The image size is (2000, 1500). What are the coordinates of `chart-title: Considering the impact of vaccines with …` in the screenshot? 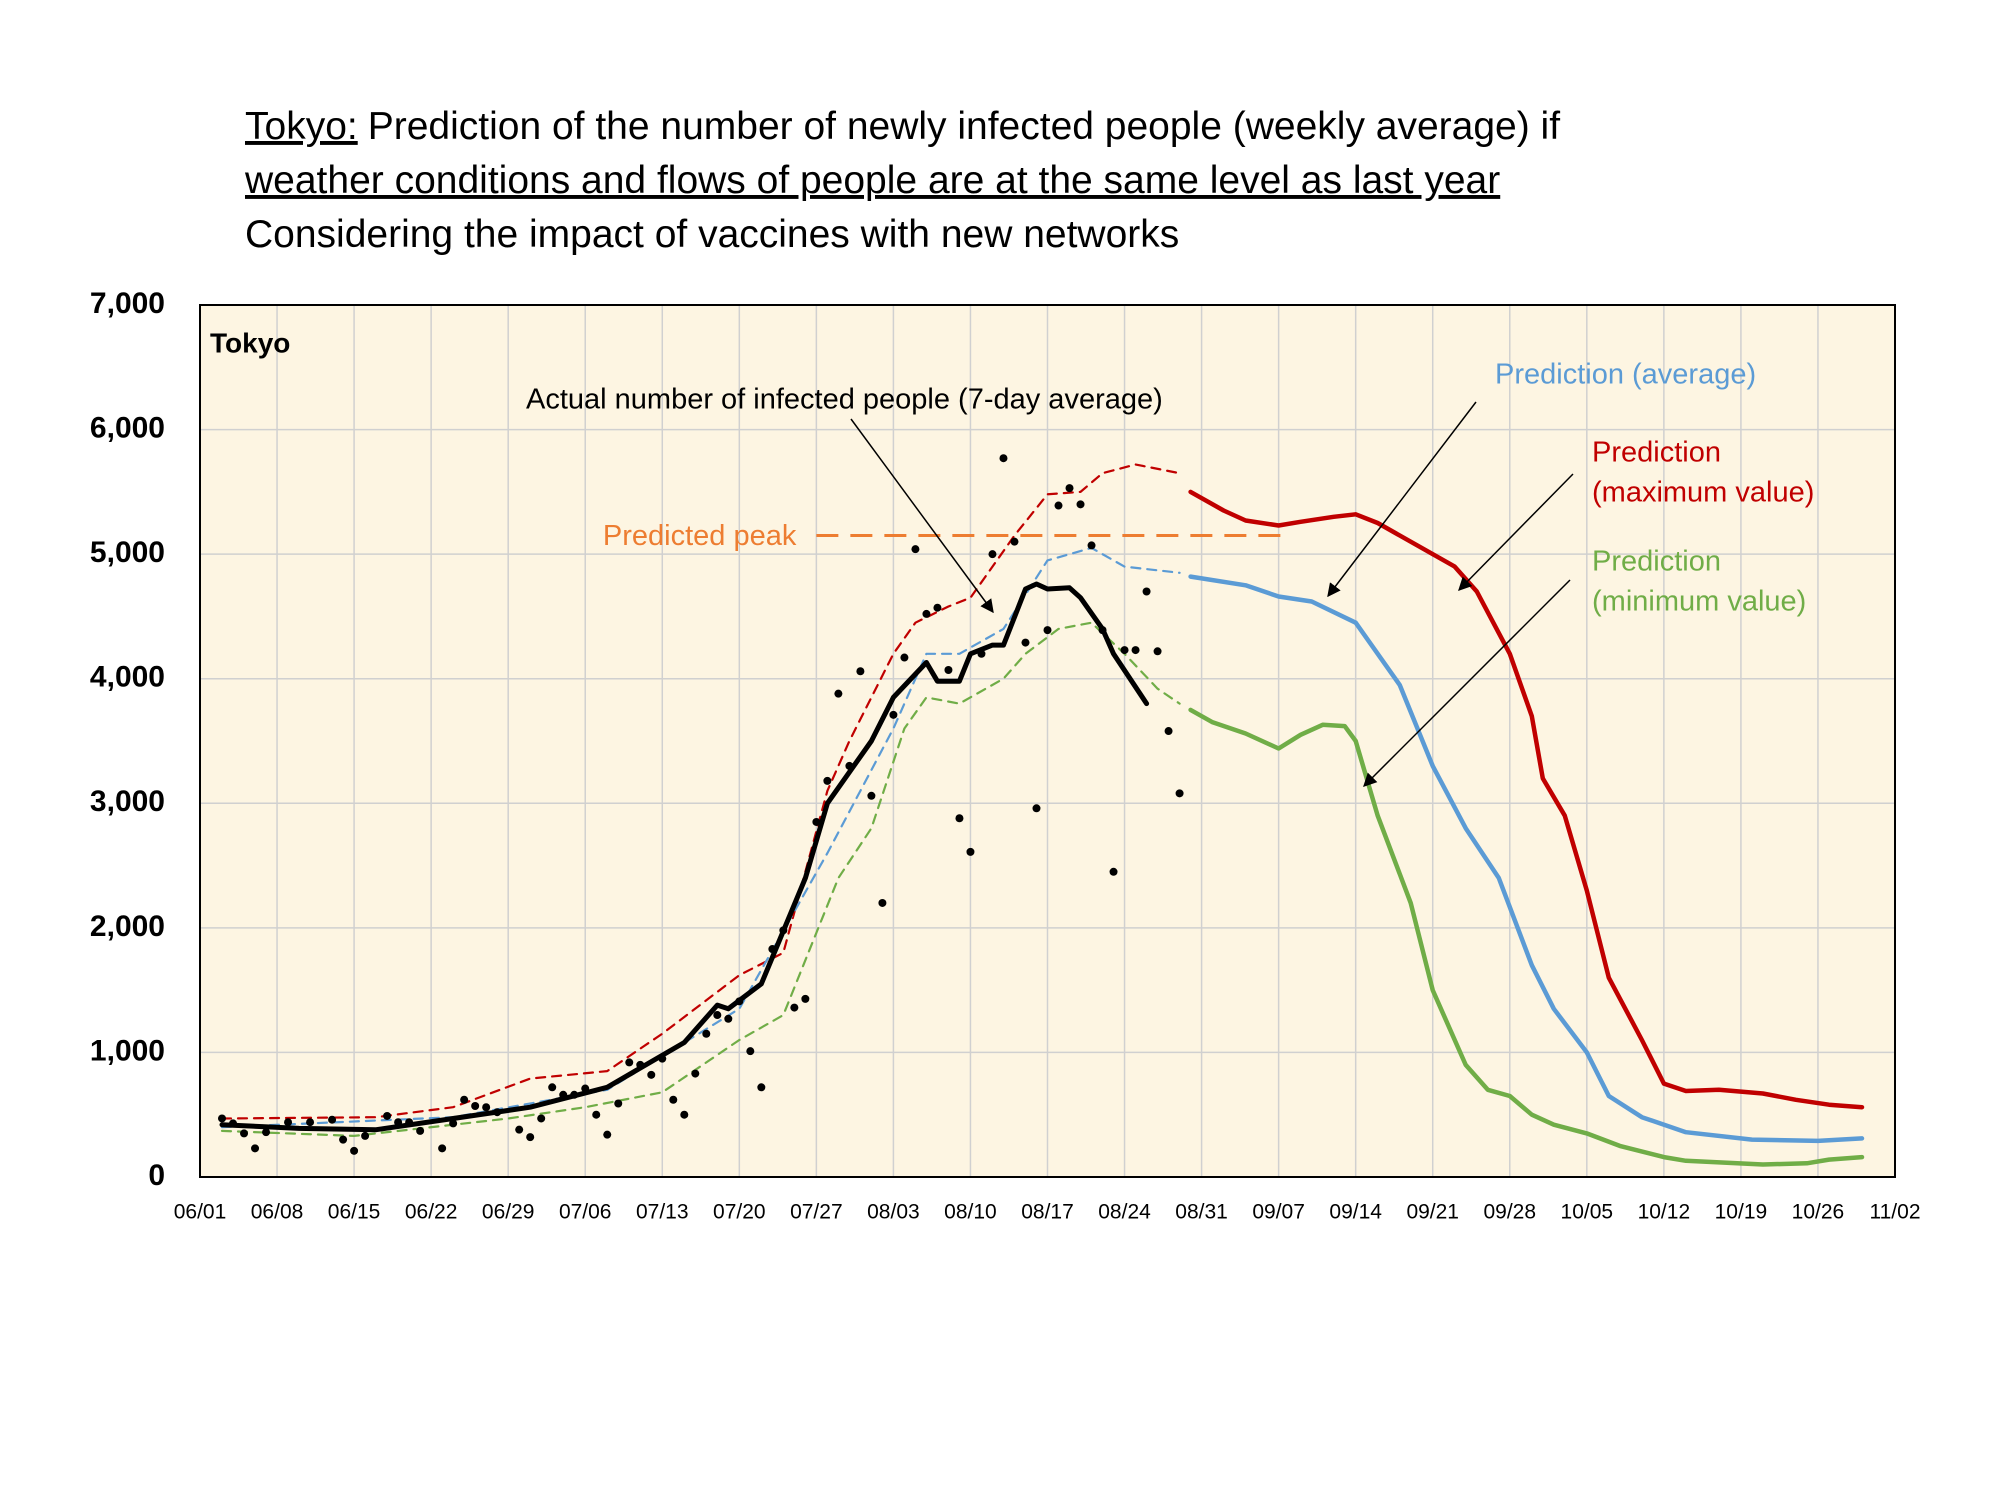 It's located at (712, 234).